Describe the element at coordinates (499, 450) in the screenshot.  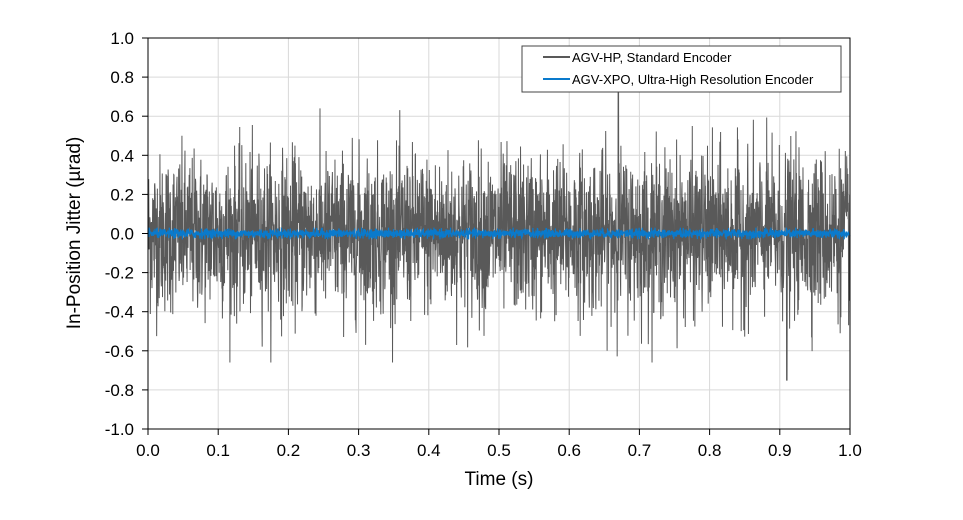
I see `x-tick-label: 0.5` at that location.